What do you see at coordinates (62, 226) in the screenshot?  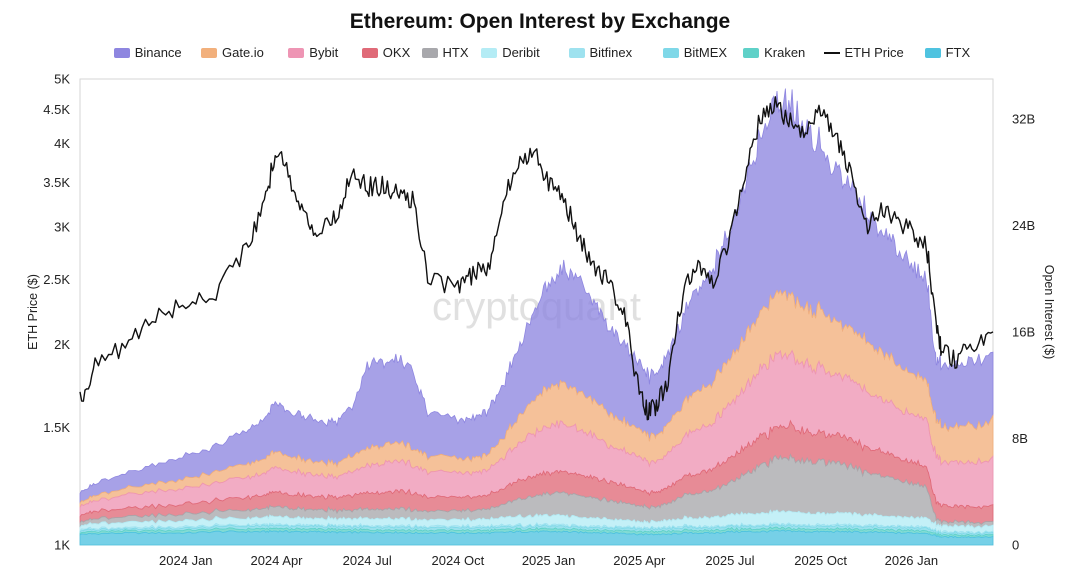 I see `left-axis-tick-label: 3K` at bounding box center [62, 226].